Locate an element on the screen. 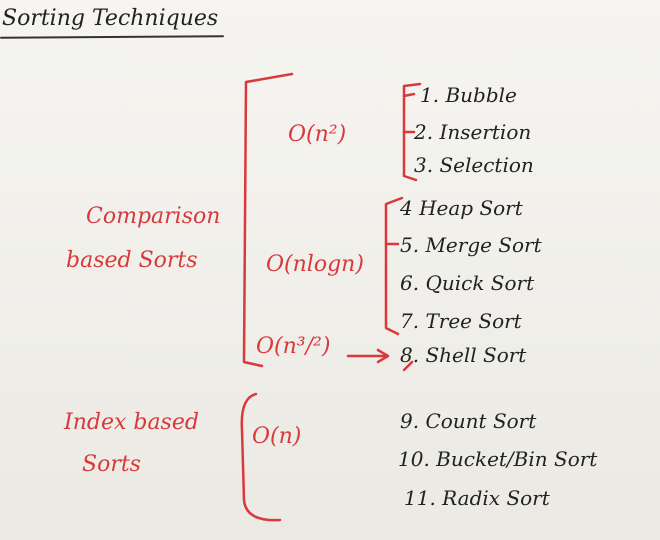  complexity-n-squared: O(n²) is located at coordinates (317, 134).